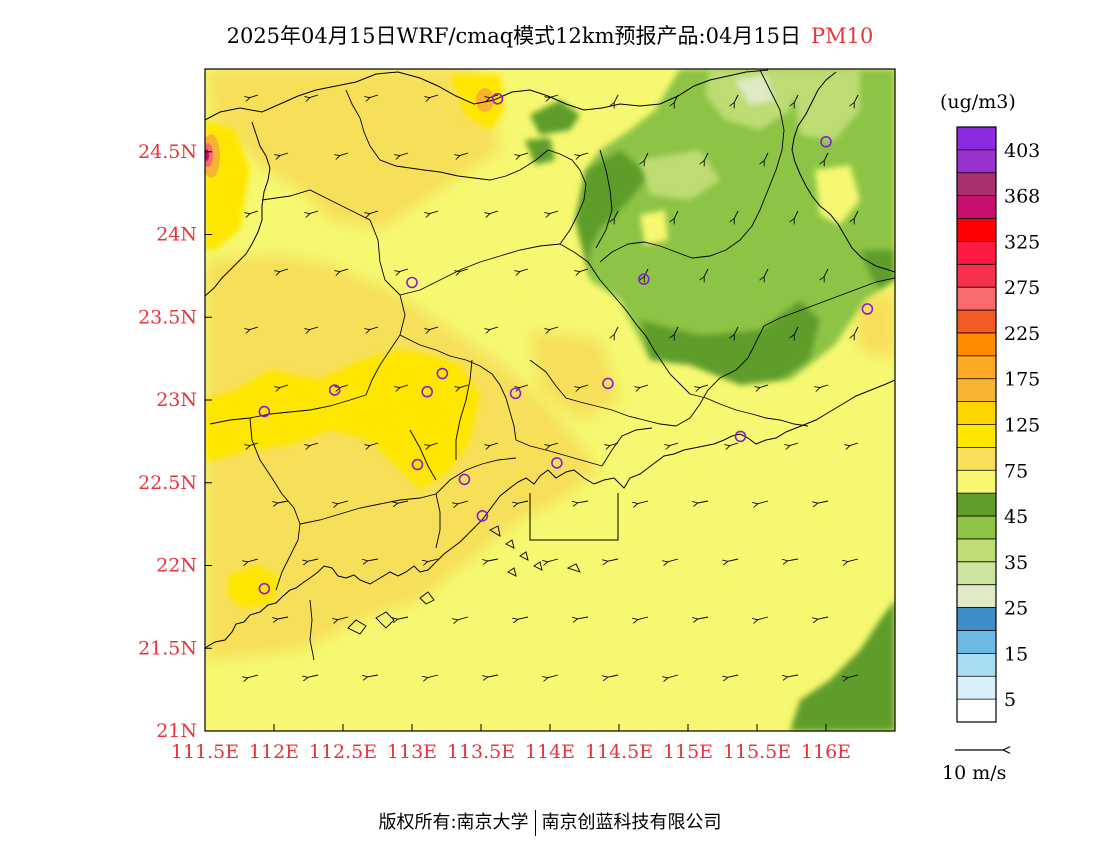  What do you see at coordinates (631, 822) in the screenshot?
I see `footer-right: 南京创蓝科技有限公司` at bounding box center [631, 822].